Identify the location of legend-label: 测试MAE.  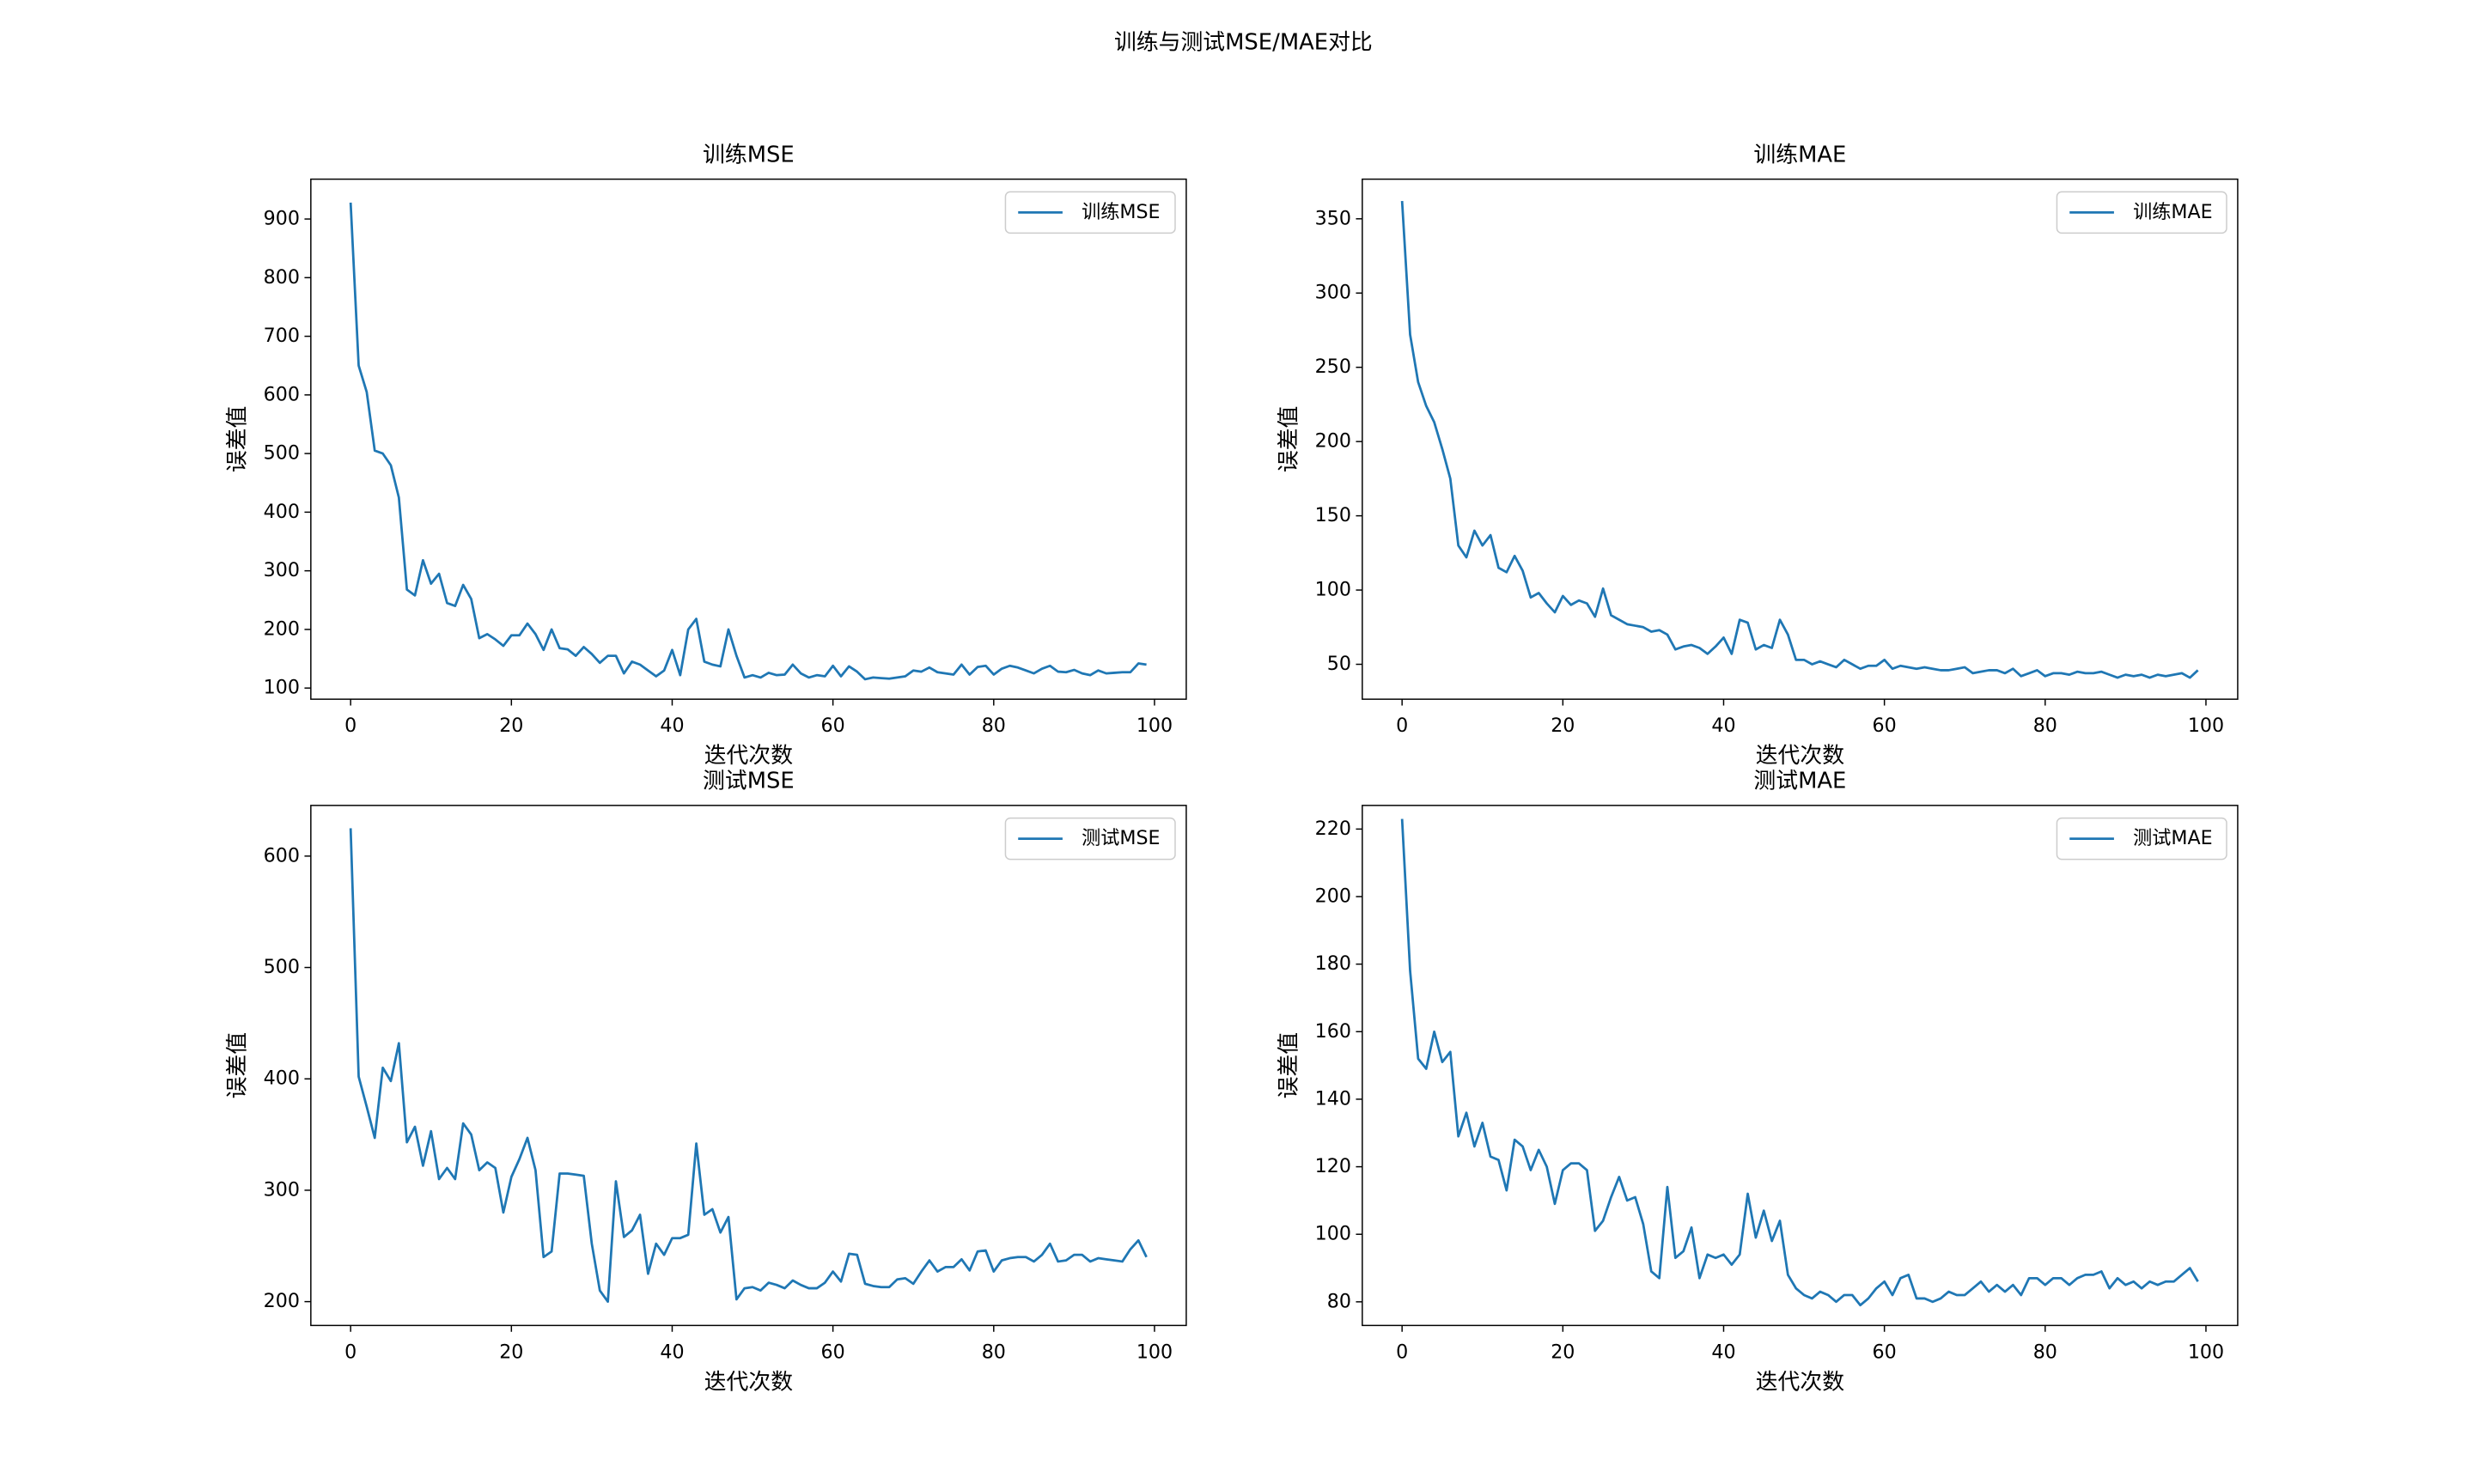
(2173, 838).